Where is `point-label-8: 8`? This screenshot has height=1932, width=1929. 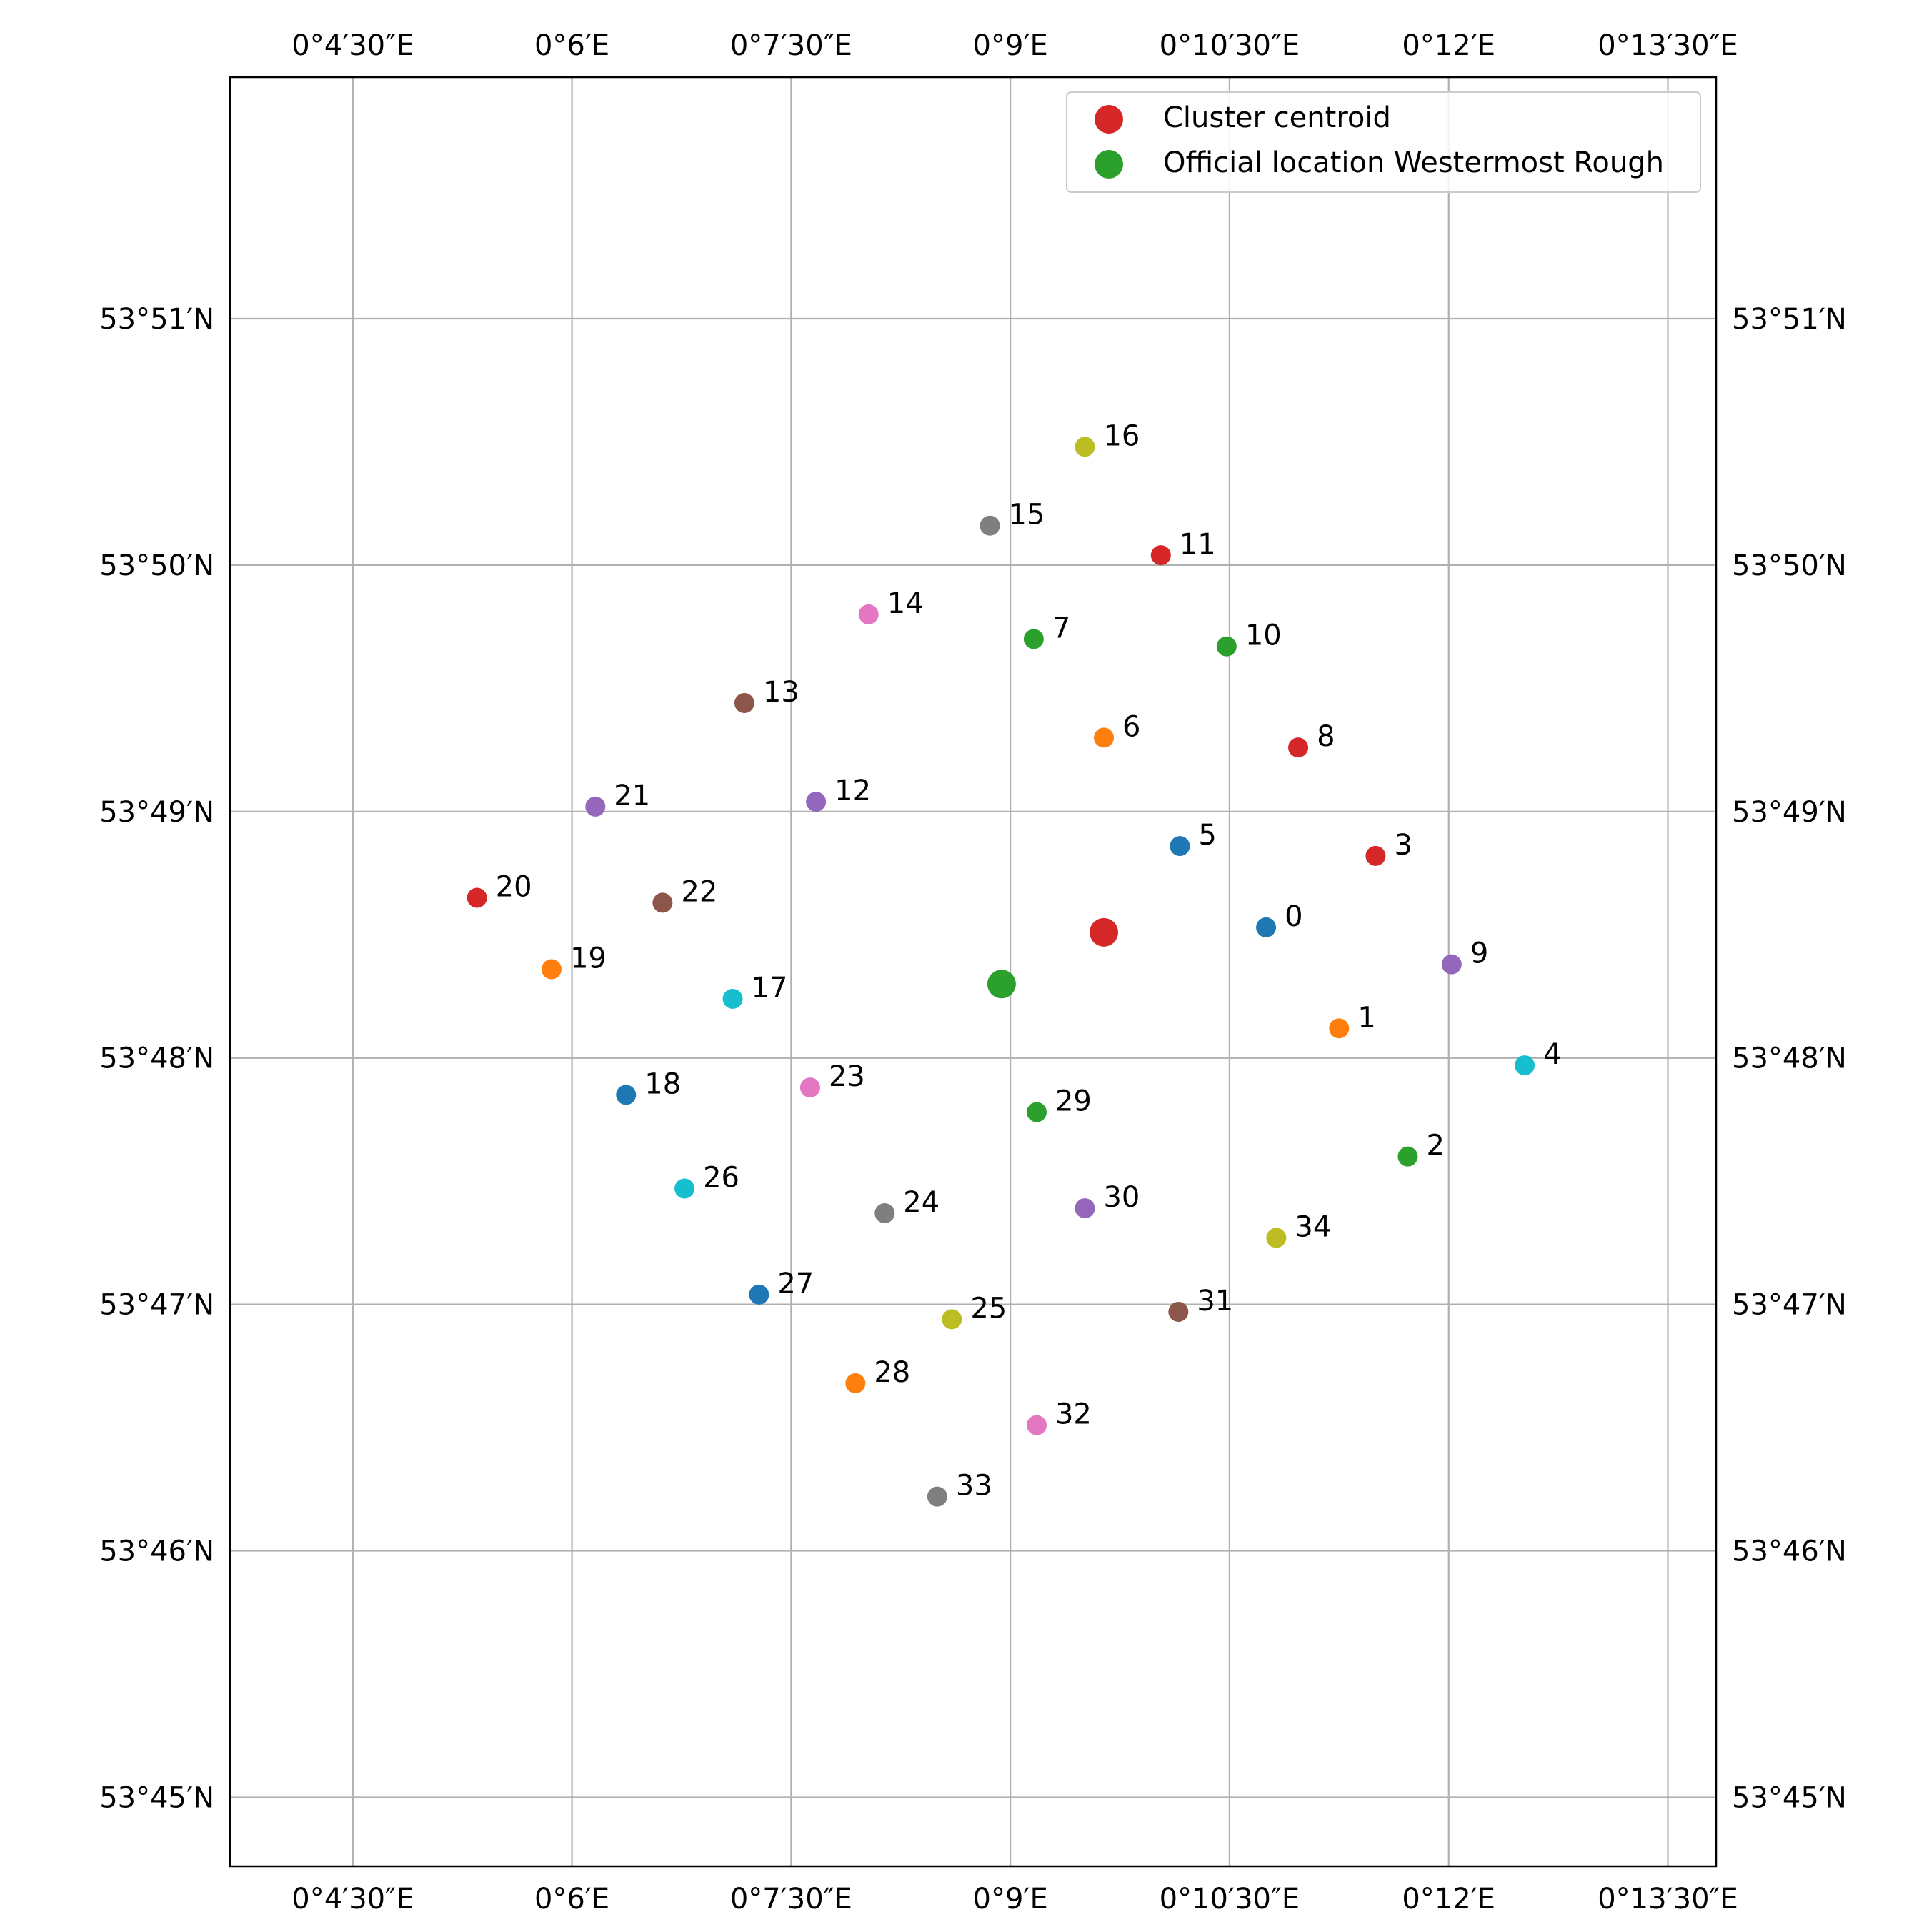 point-label-8: 8 is located at coordinates (1326, 736).